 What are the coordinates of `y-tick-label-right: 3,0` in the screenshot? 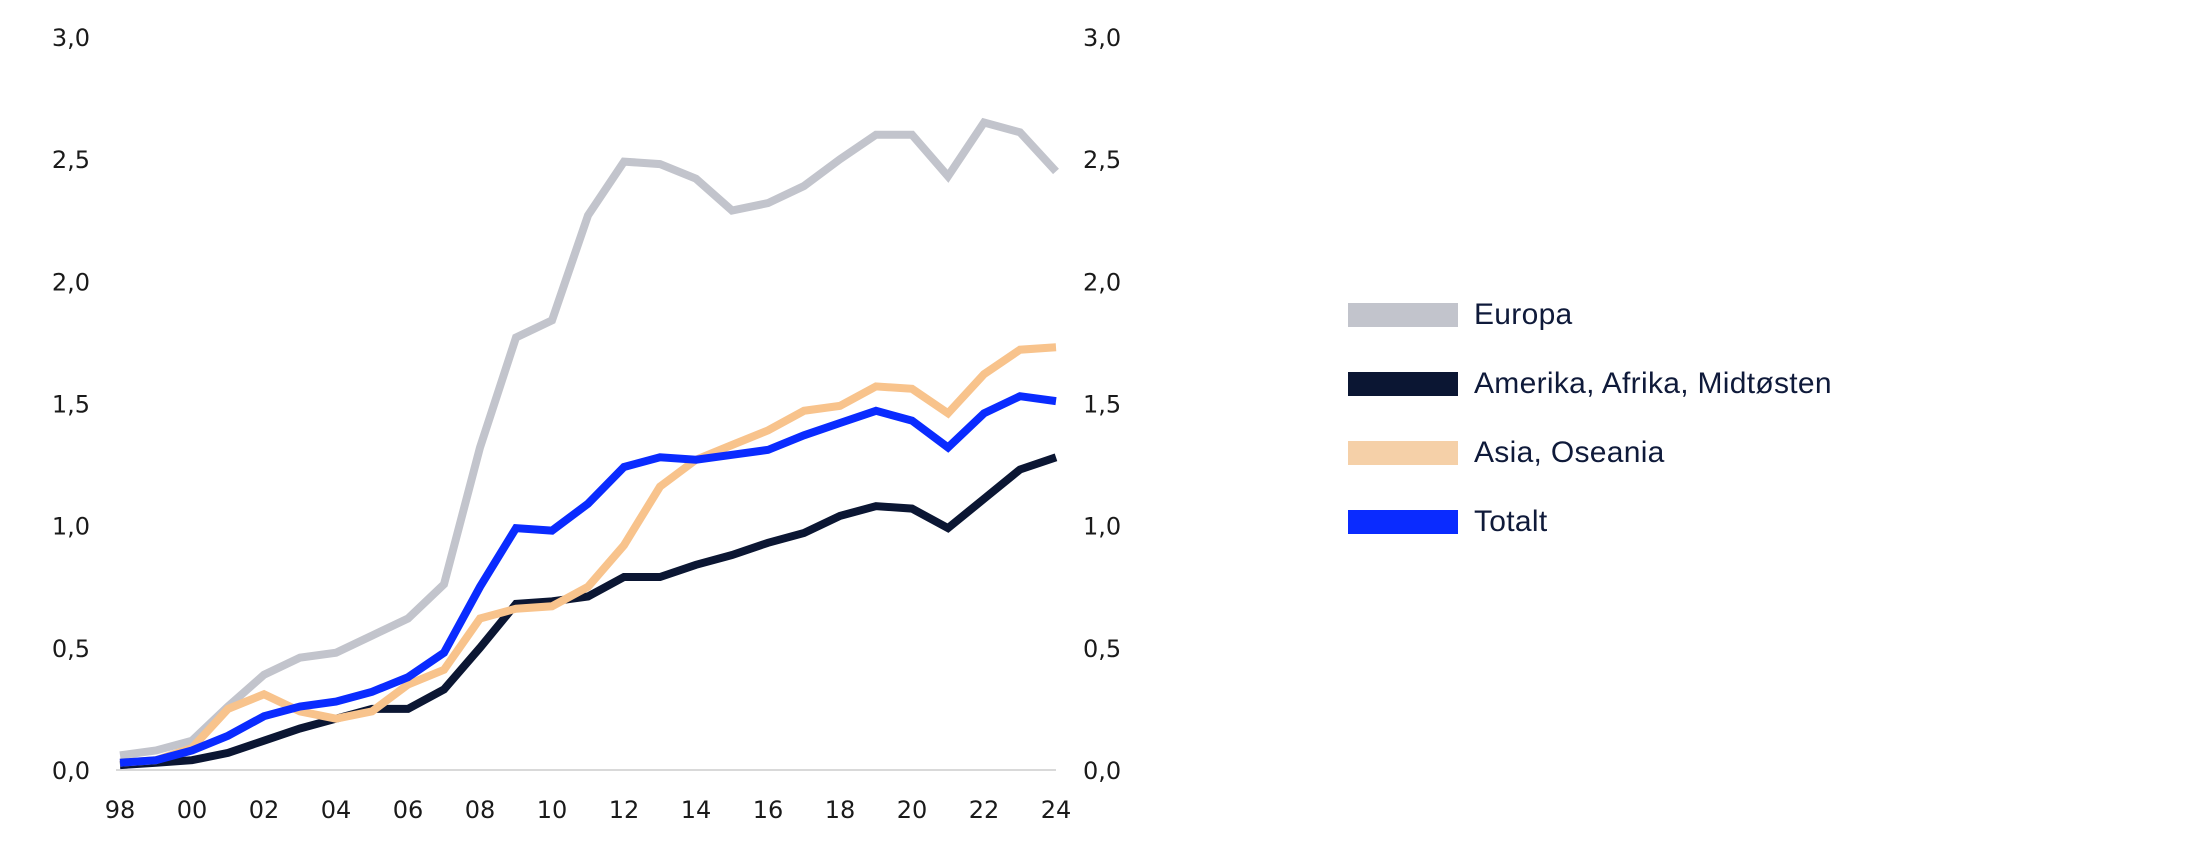 It's located at (1102, 38).